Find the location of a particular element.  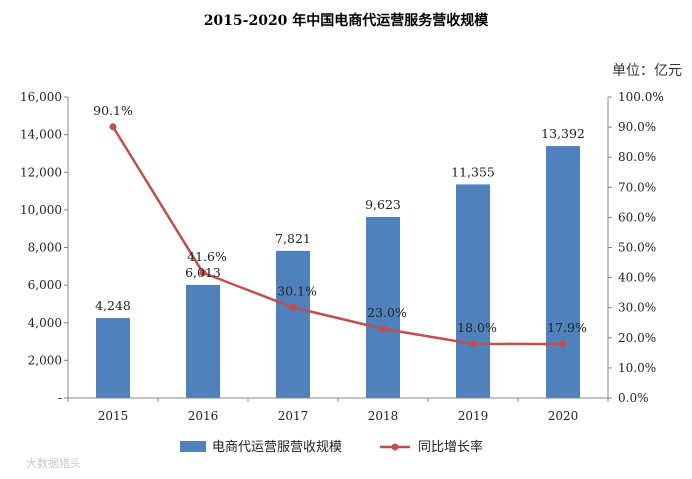

bar-2017 is located at coordinates (293, 324).